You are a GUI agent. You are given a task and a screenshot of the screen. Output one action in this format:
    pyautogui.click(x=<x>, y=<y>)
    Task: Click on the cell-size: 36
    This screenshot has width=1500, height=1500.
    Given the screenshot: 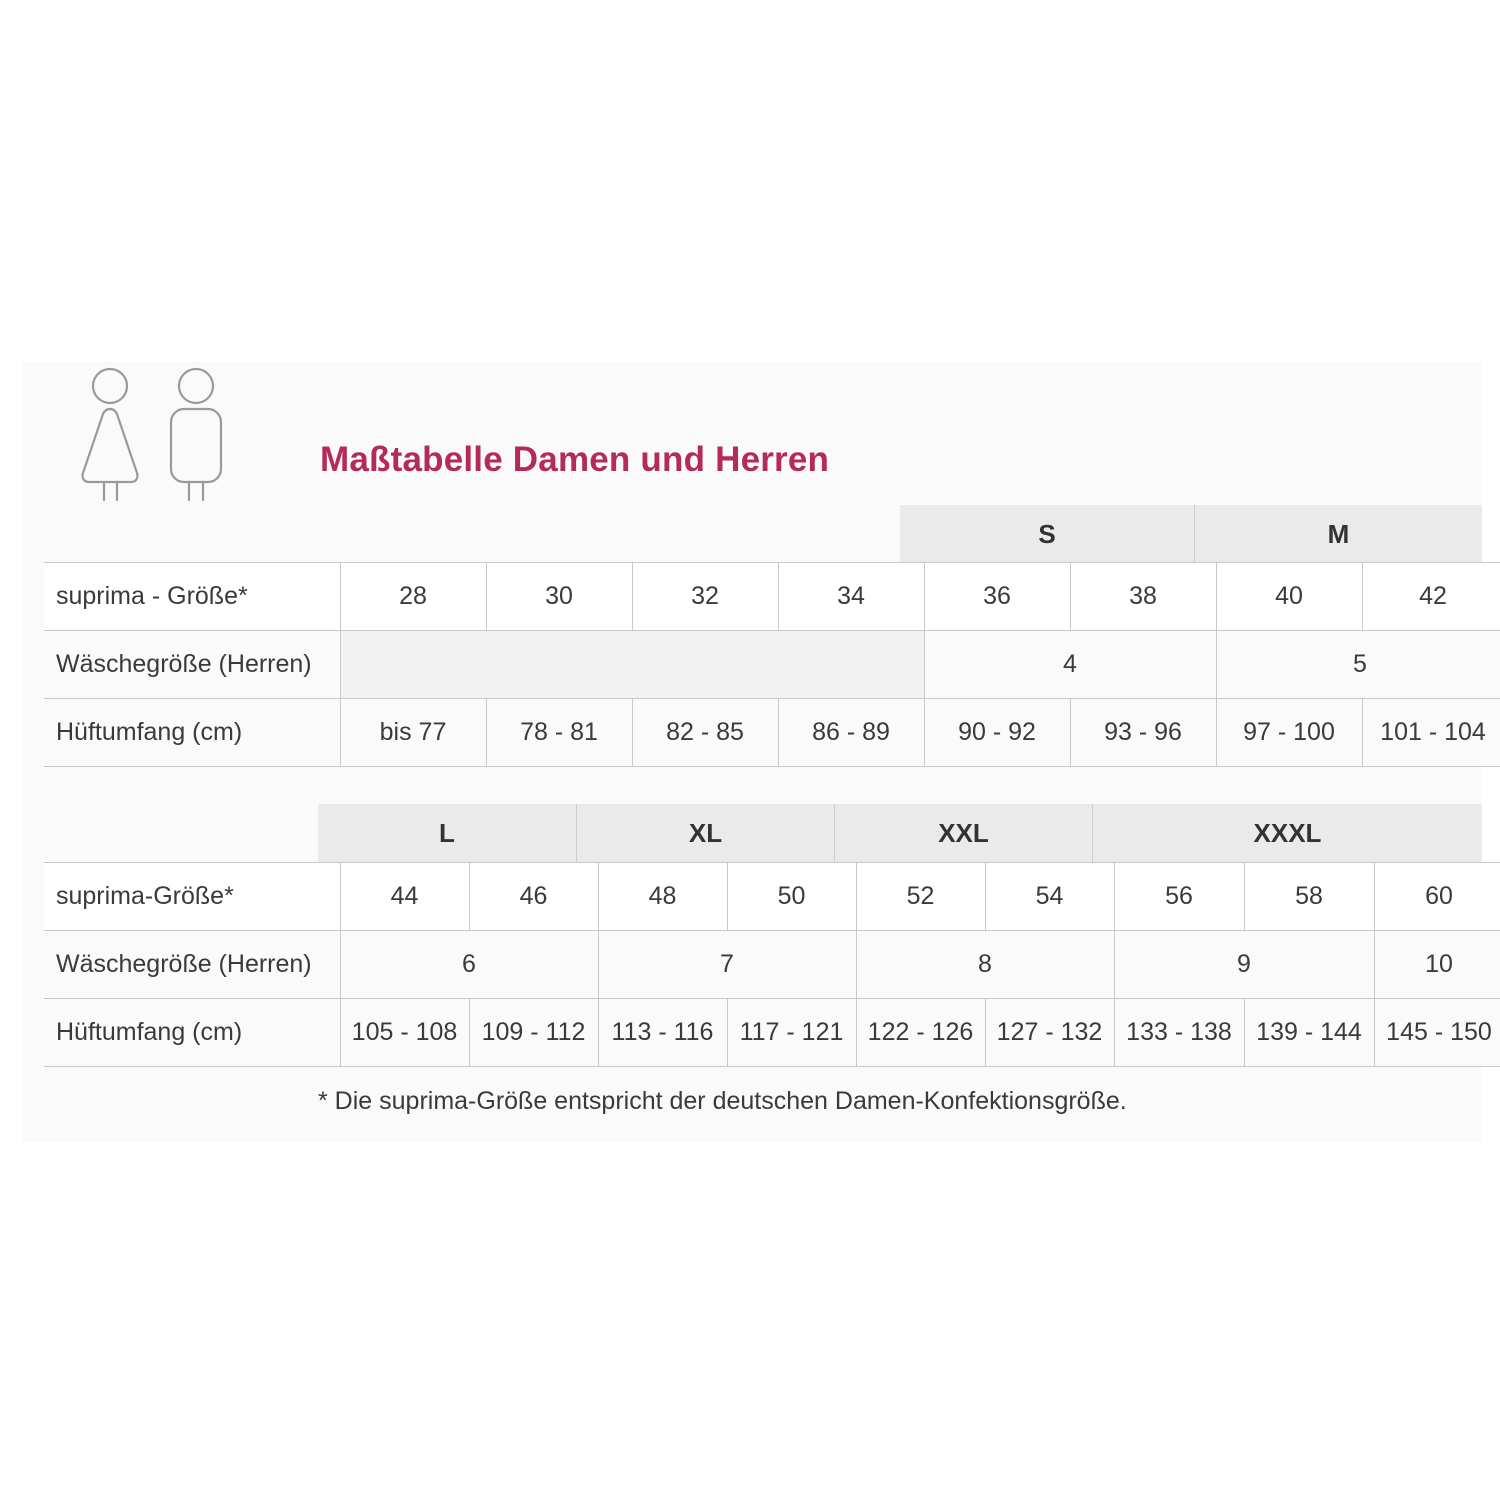 What is the action you would take?
    pyautogui.click(x=997, y=596)
    